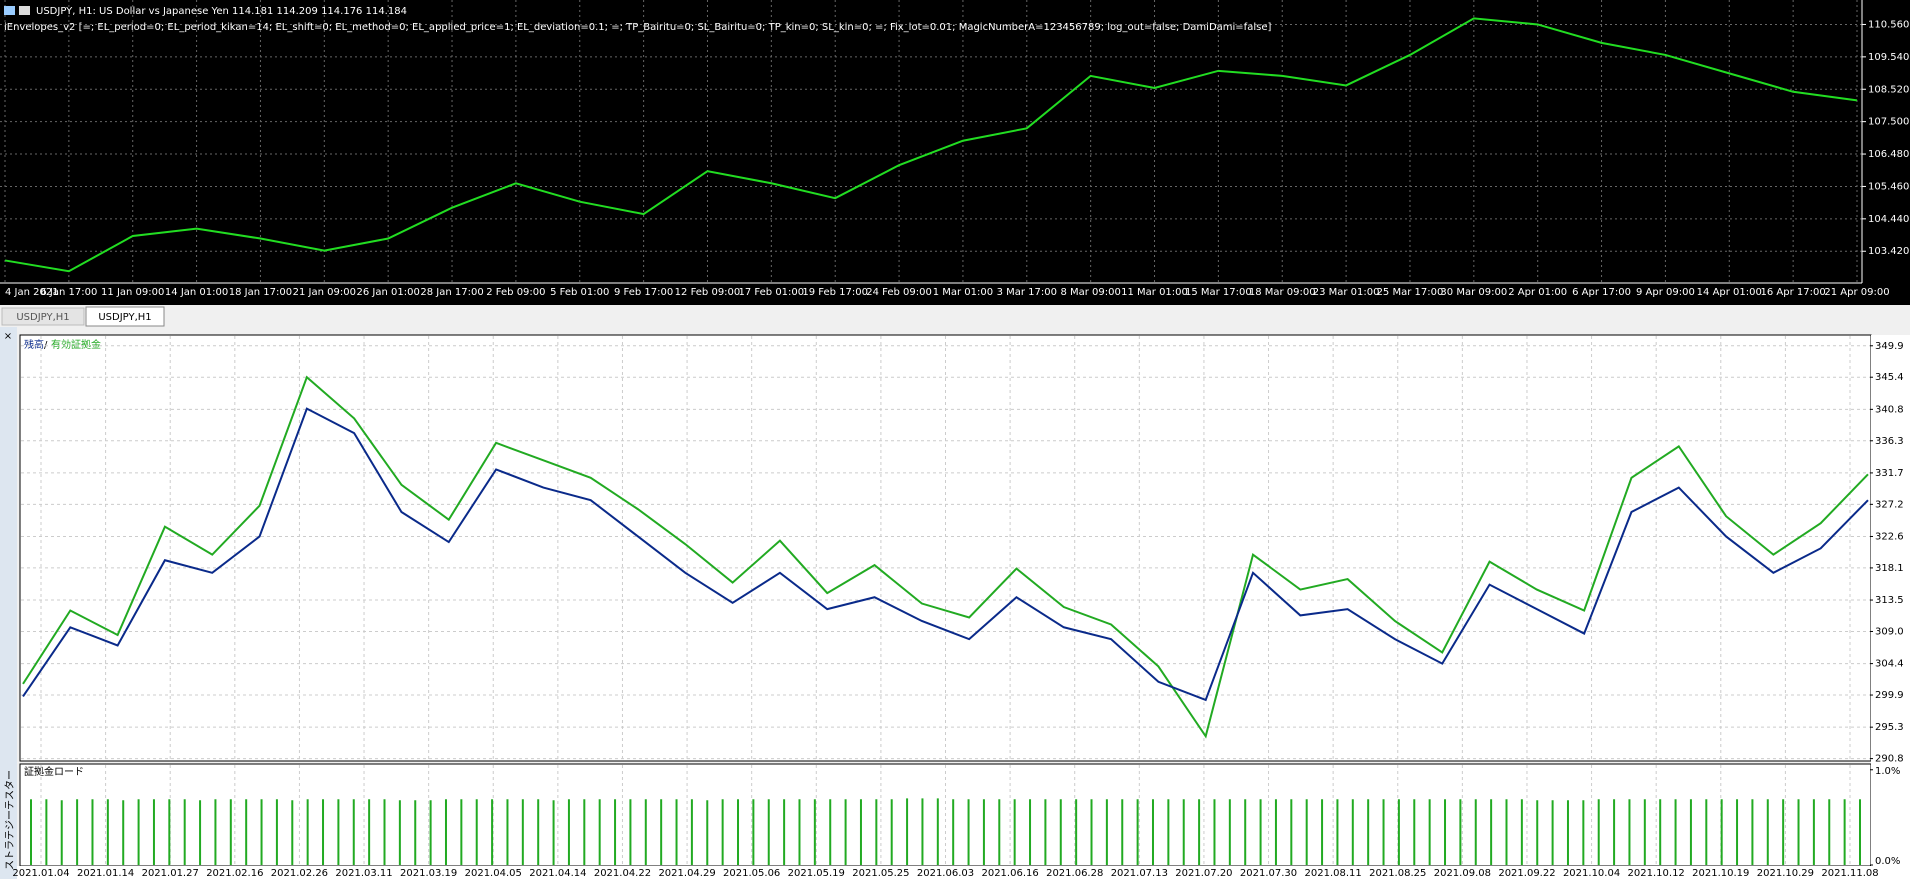 Image resolution: width=1910 pixels, height=879 pixels. I want to click on x-tick-label: 17 Feb 01:00, so click(772, 292).